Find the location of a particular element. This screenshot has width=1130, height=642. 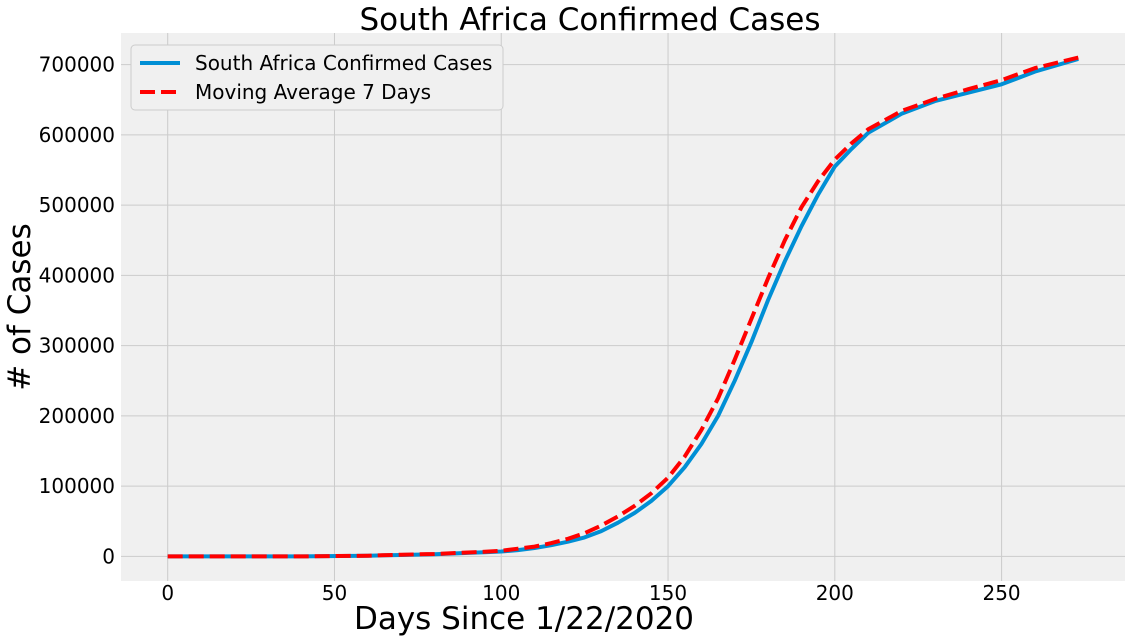

x-axis-label: Days Since 1/22/2020 is located at coordinates (524, 619).